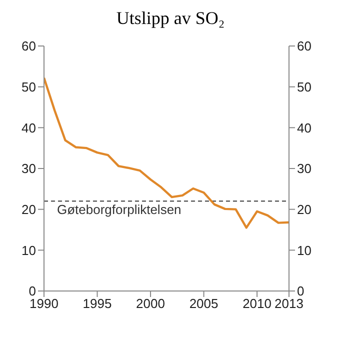 The height and width of the screenshot is (341, 341). I want to click on y2-tick-label: 0, so click(300, 291).